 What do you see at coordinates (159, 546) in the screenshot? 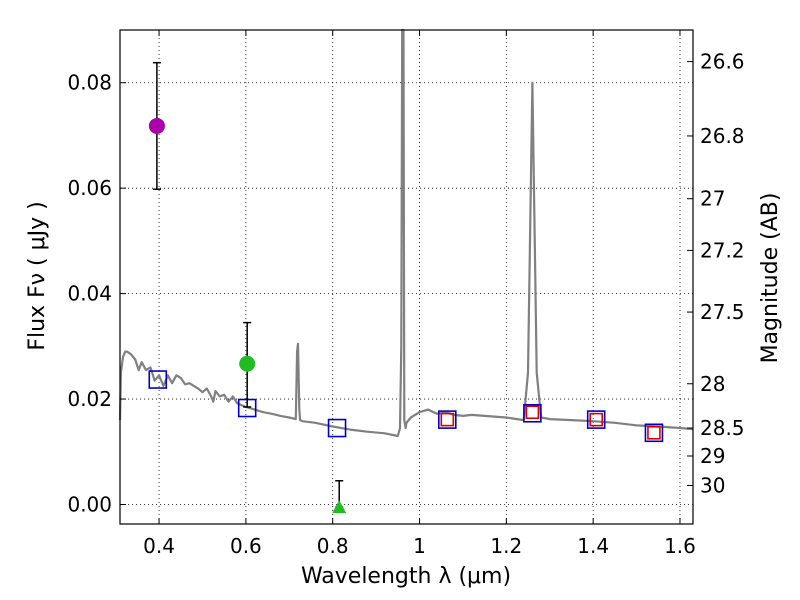
I see `x-tick-label: 0.4` at bounding box center [159, 546].